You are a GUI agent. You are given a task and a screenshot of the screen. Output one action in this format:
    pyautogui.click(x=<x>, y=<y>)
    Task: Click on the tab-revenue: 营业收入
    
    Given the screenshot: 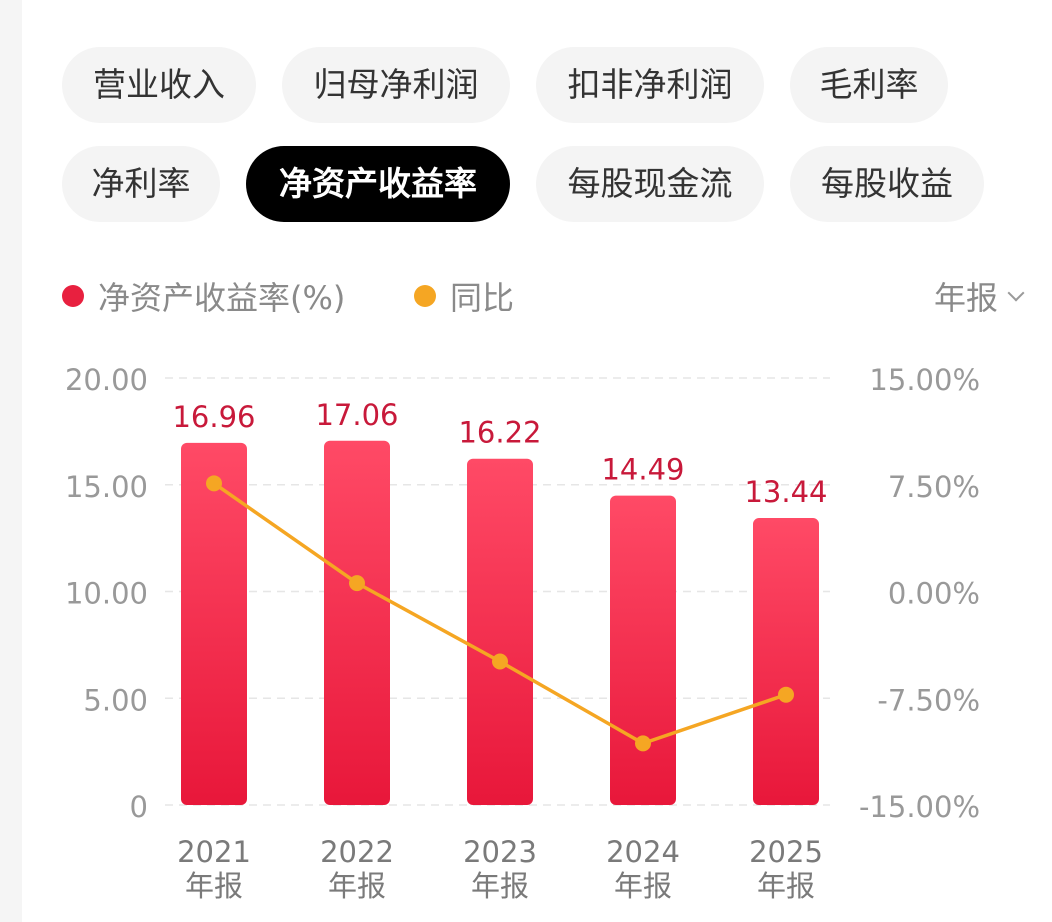 What is the action you would take?
    pyautogui.click(x=159, y=85)
    